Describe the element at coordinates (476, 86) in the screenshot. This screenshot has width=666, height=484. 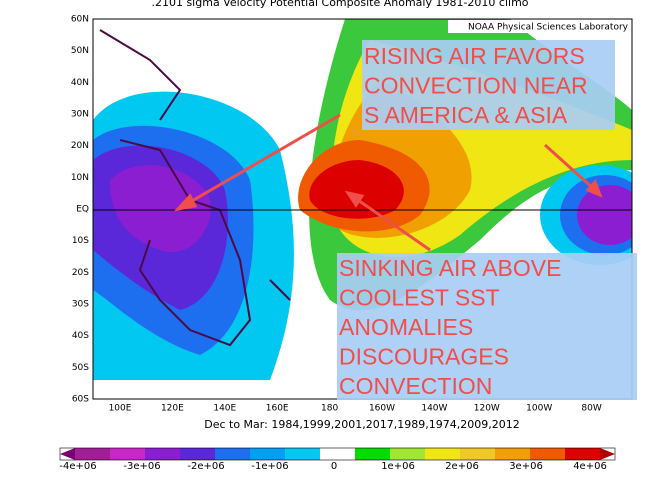
I see `annotation-text: CONVECTION NEAR` at that location.